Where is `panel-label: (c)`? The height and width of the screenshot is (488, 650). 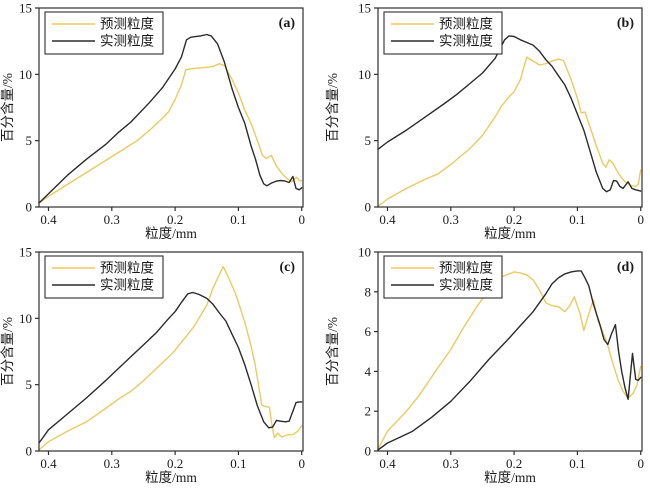
panel-label: (c) is located at coordinates (287, 267).